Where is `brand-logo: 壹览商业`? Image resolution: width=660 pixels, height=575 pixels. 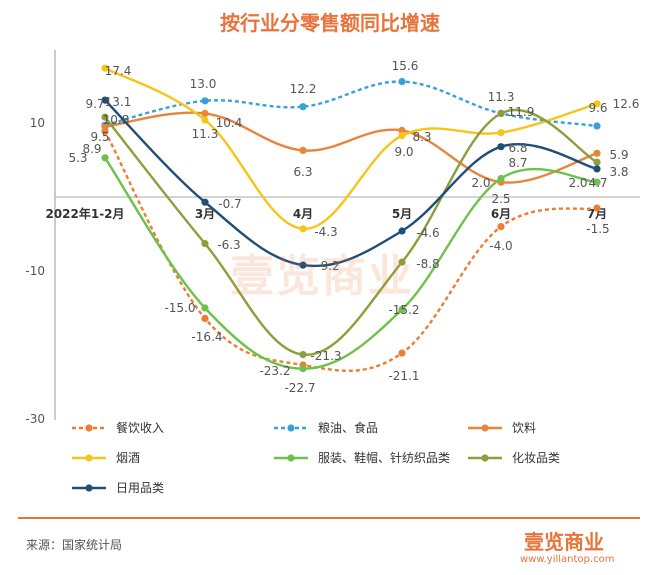 brand-logo: 壹览商业 is located at coordinates (564, 542).